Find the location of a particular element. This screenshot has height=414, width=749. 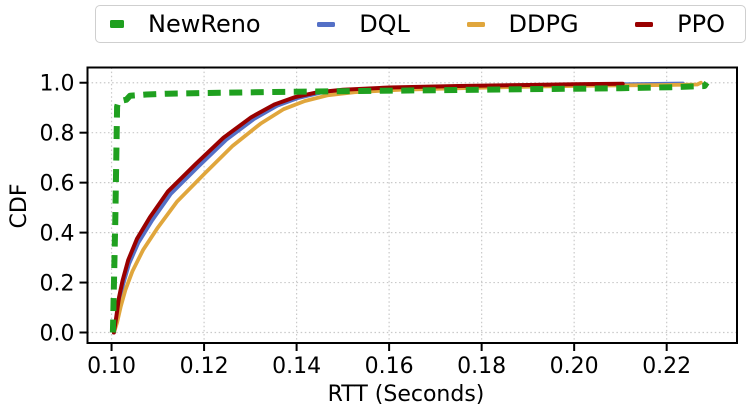

x-tick-label: 0.16 is located at coordinates (389, 366).